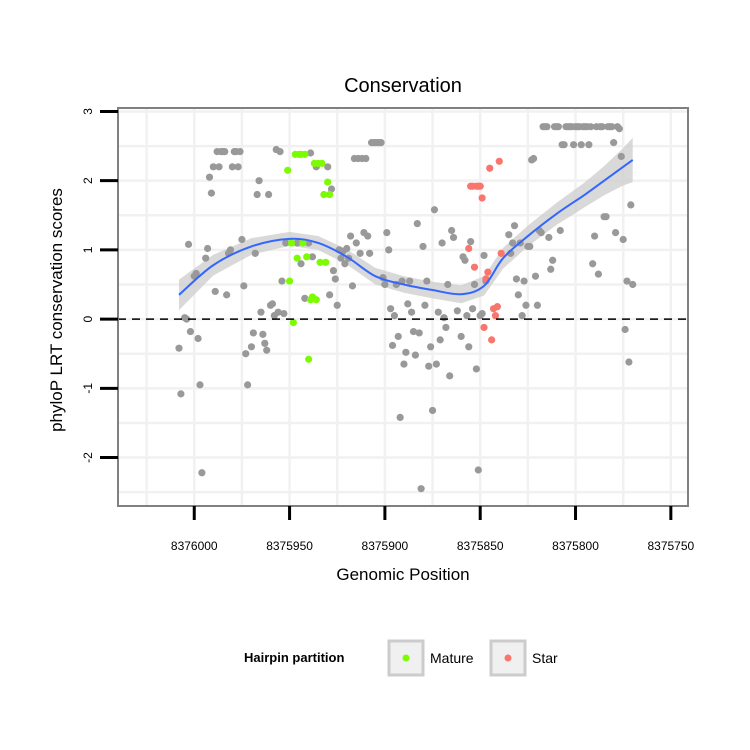  What do you see at coordinates (406, 227) in the screenshot?
I see `smooth-fit-line` at bounding box center [406, 227].